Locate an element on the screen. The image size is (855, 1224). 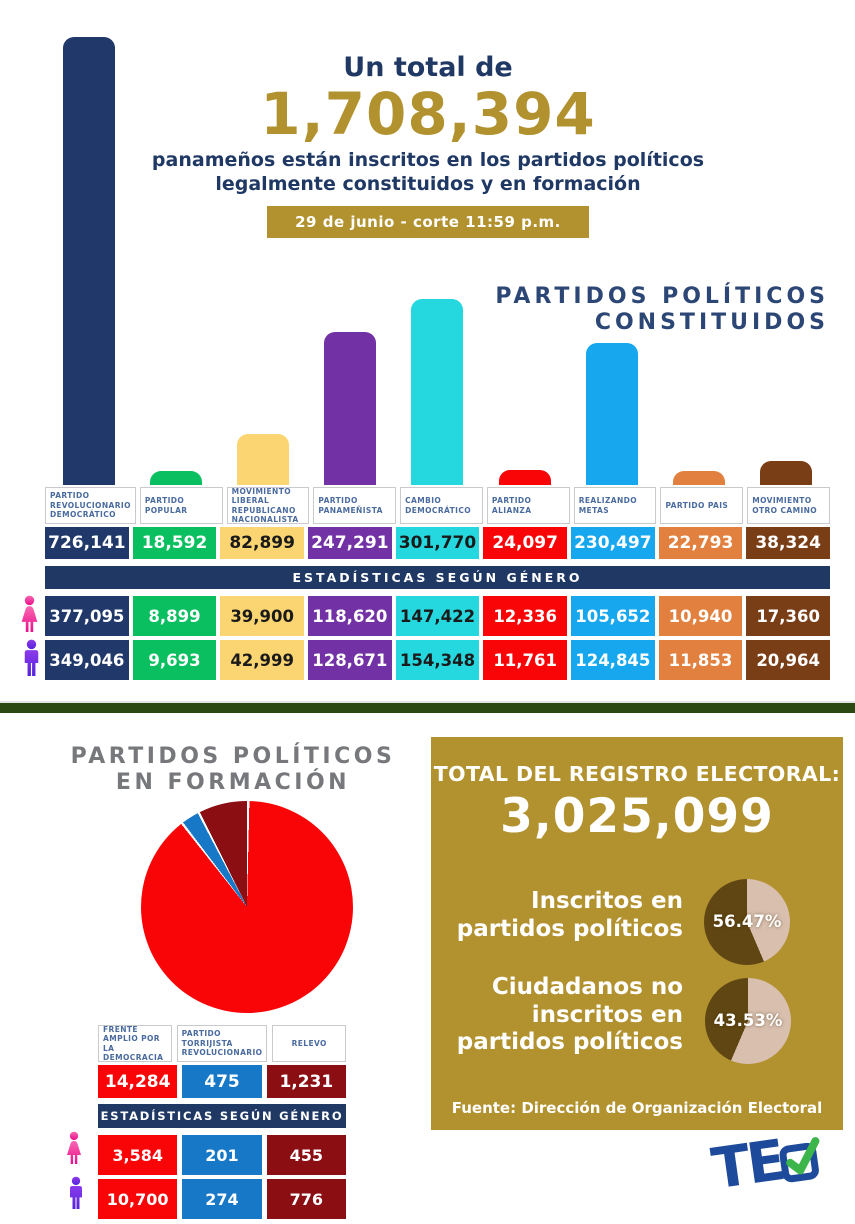
registry-title: TOTAL DEL REGISTRO ELECTORAL: is located at coordinates (637, 774).